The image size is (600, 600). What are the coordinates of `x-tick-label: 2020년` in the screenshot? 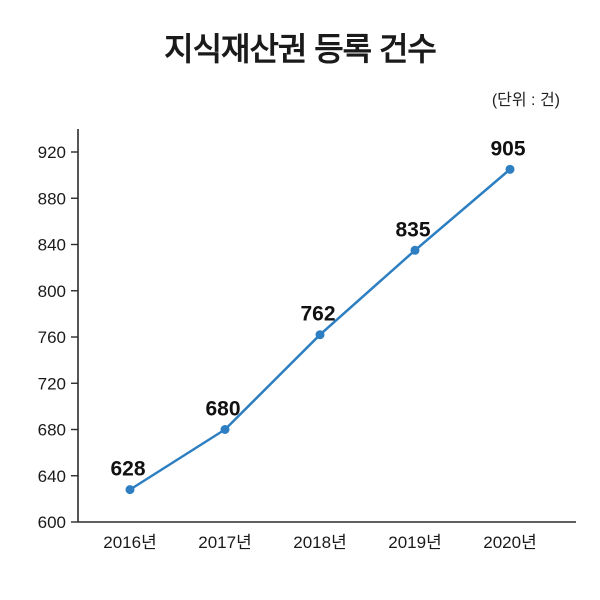 It's located at (509, 542).